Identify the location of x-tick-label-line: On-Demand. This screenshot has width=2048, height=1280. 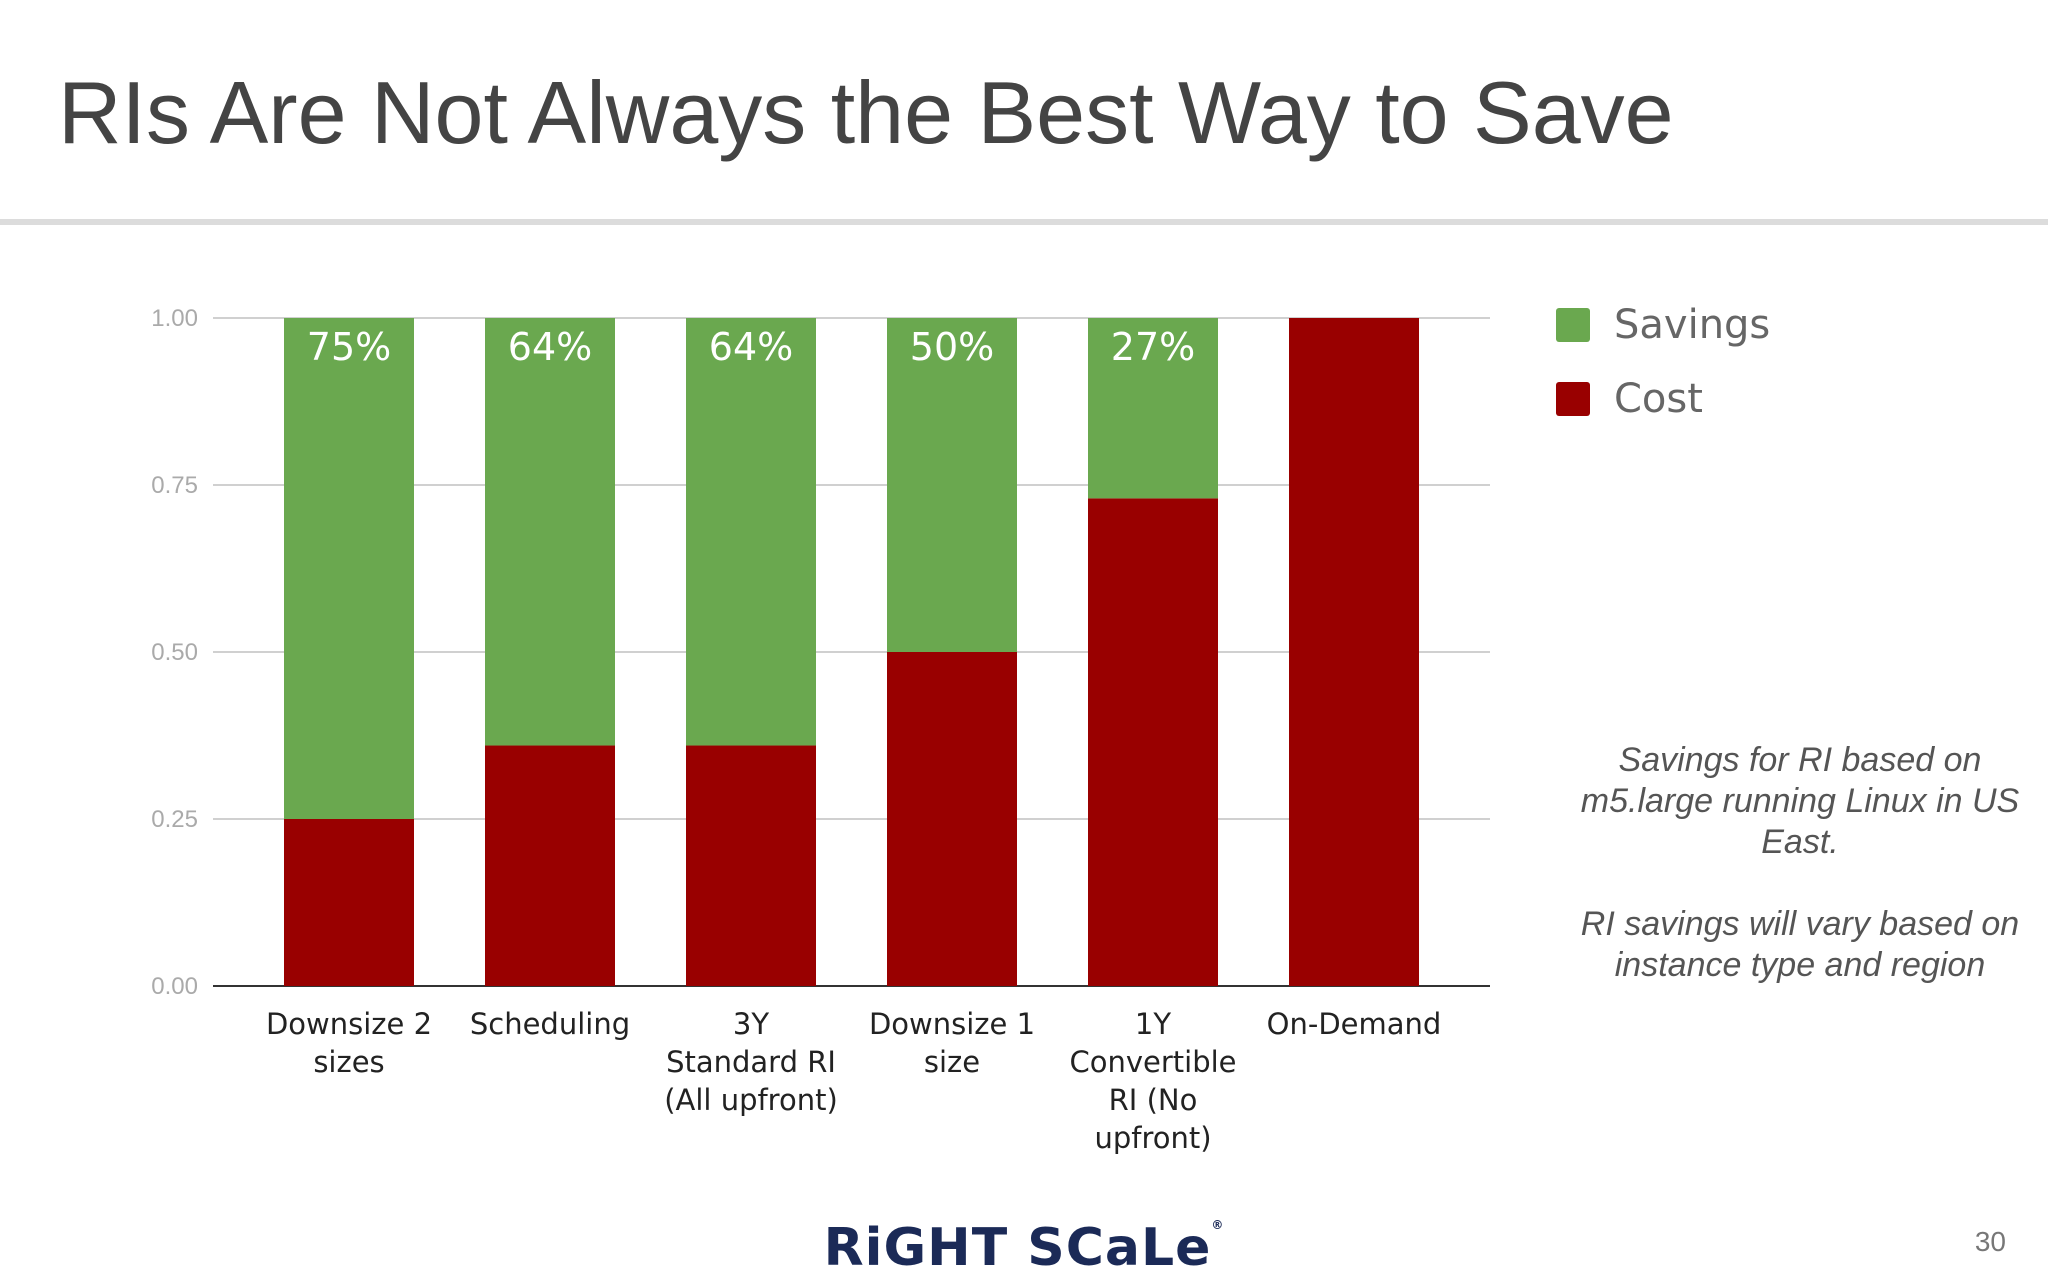
(1354, 1024).